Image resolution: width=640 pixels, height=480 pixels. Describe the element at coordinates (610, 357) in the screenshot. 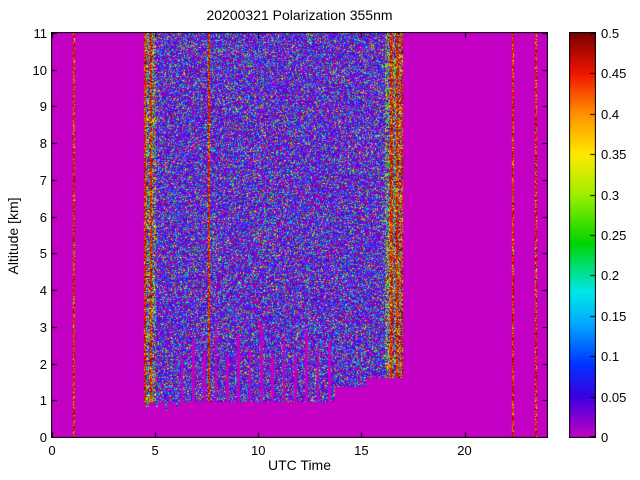

I see `ctick-label: 0.1` at that location.